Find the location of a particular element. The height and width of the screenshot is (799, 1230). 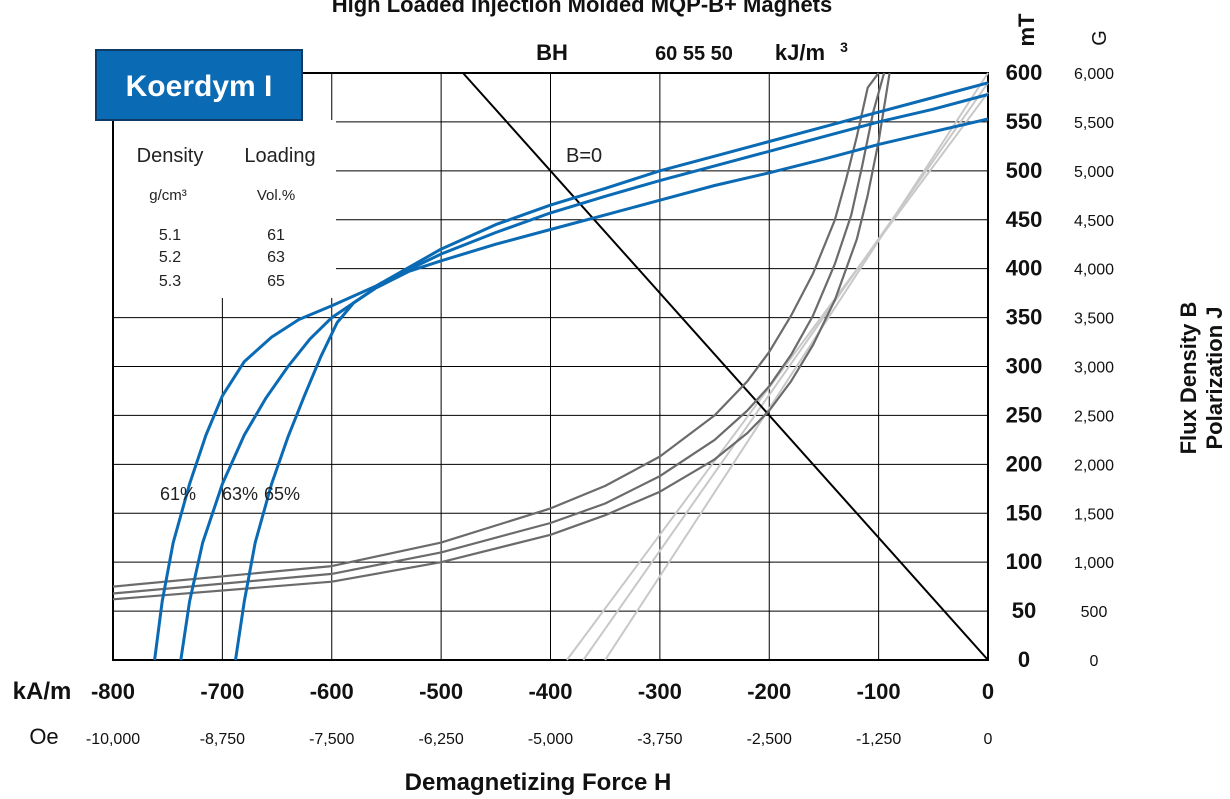

table-cell: 5.2 is located at coordinates (170, 257).